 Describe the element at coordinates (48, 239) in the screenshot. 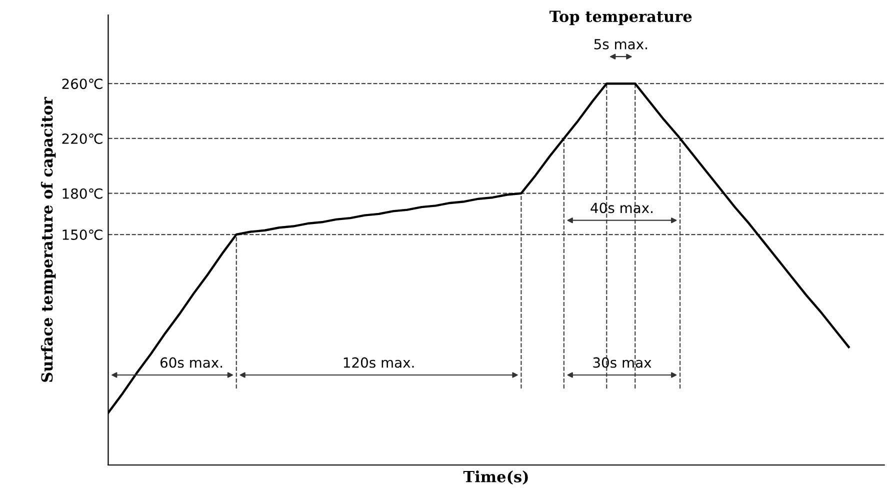

I see `y-axis-title: Surface temperature of capacitor` at that location.